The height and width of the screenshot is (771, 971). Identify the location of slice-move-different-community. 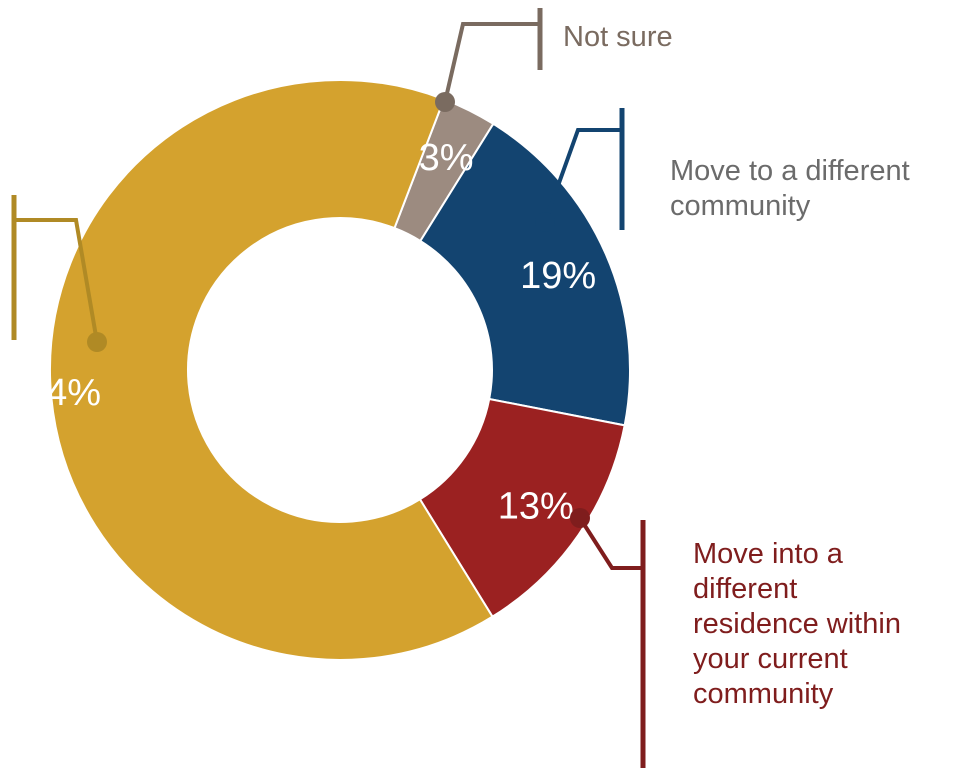
(524, 274).